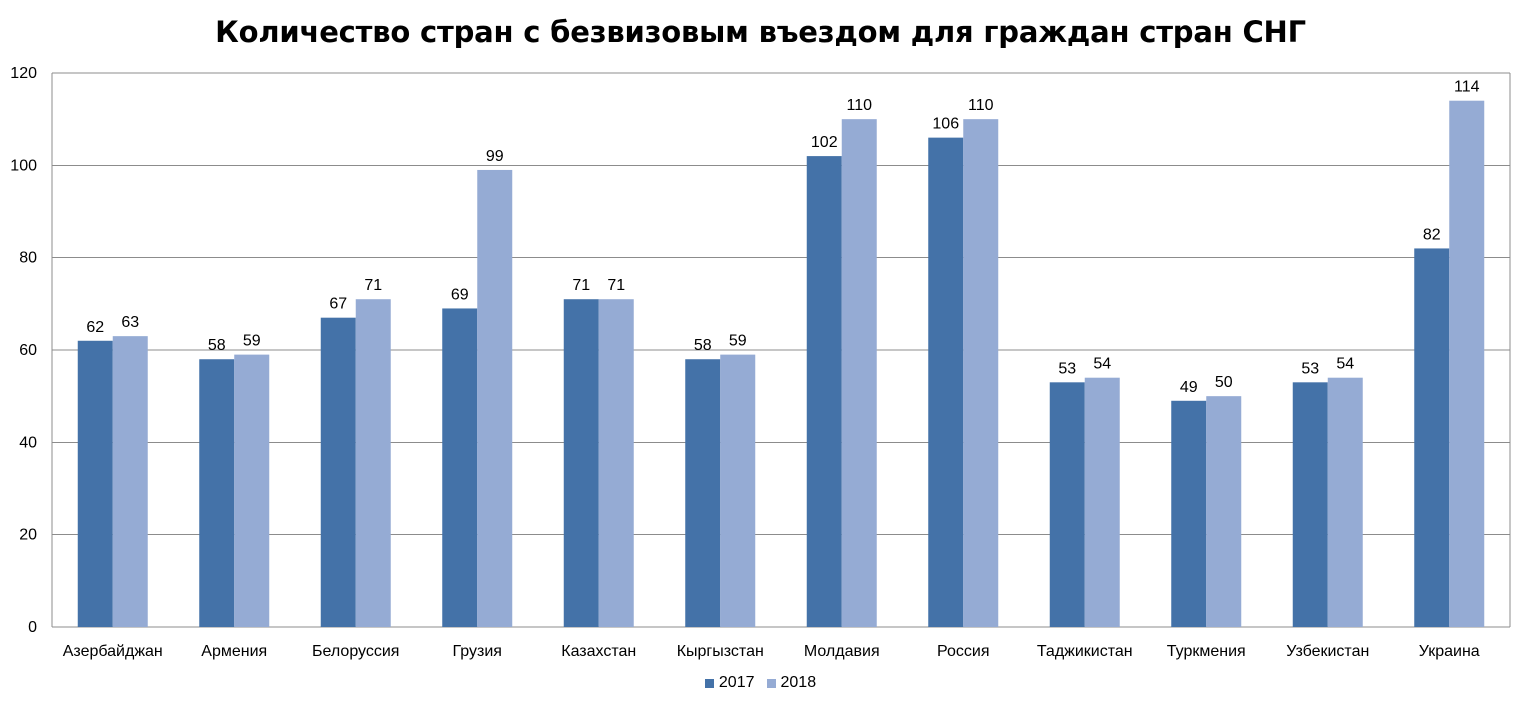 The image size is (1521, 707). I want to click on x-category-label: Молдавия, so click(842, 651).